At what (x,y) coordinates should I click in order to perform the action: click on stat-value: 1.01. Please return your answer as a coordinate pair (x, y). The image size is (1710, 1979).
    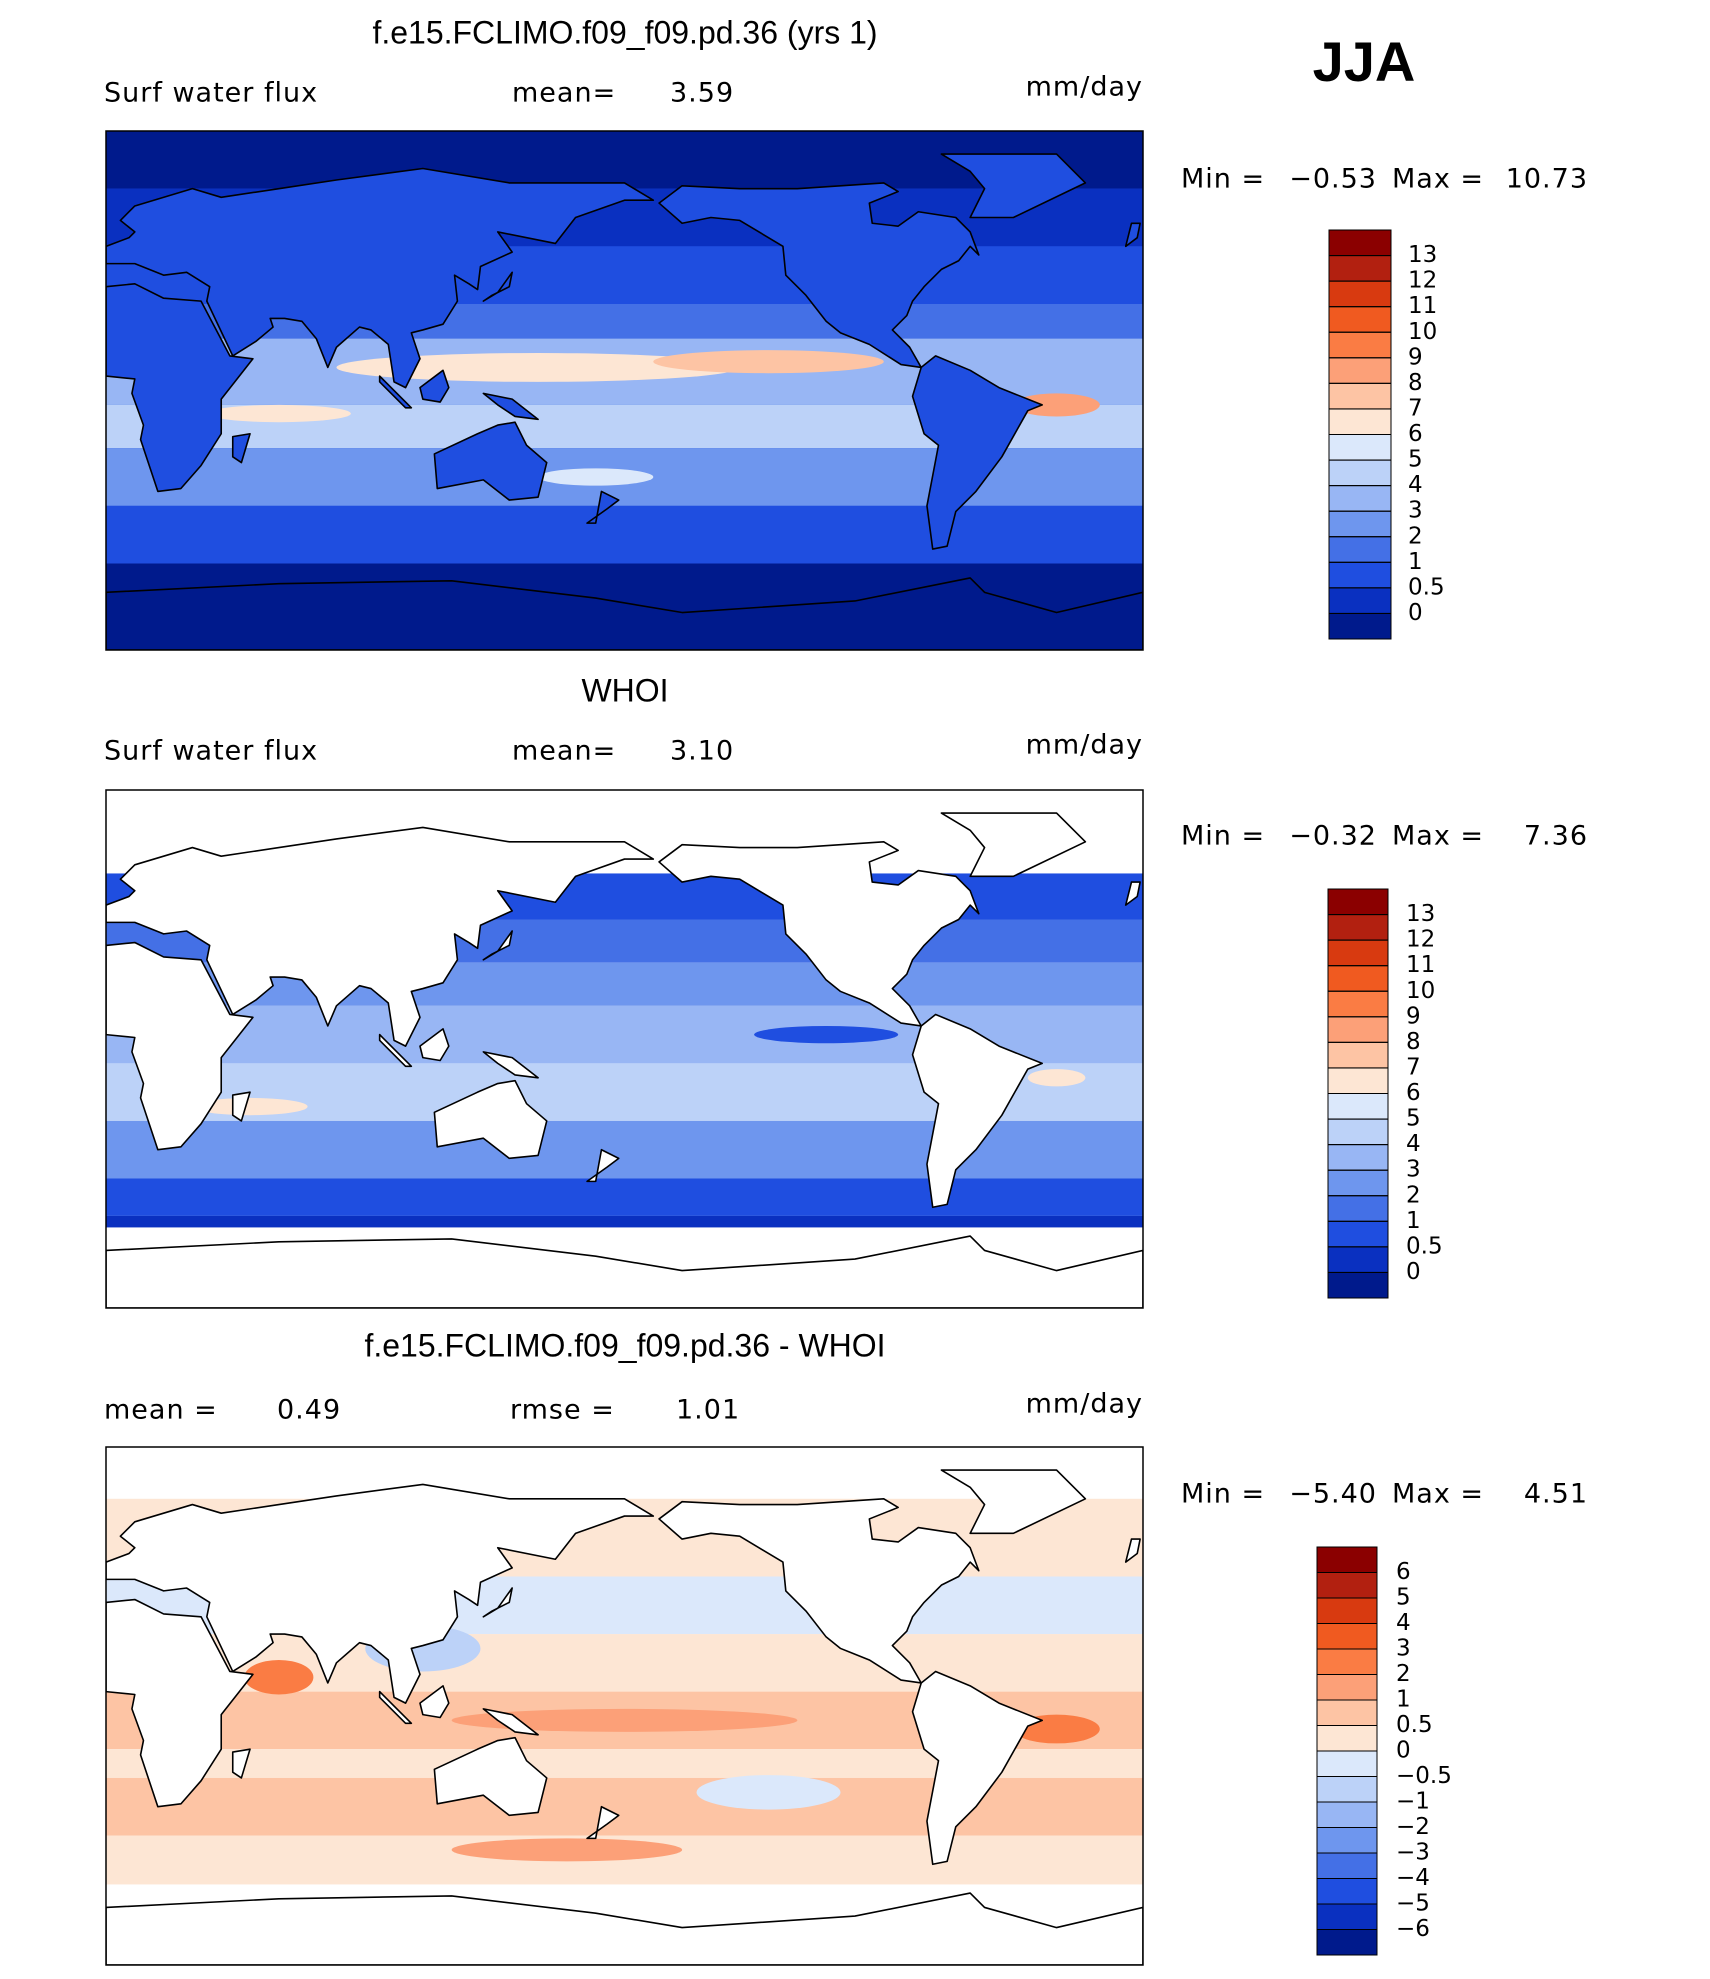
    Looking at the image, I should click on (708, 1410).